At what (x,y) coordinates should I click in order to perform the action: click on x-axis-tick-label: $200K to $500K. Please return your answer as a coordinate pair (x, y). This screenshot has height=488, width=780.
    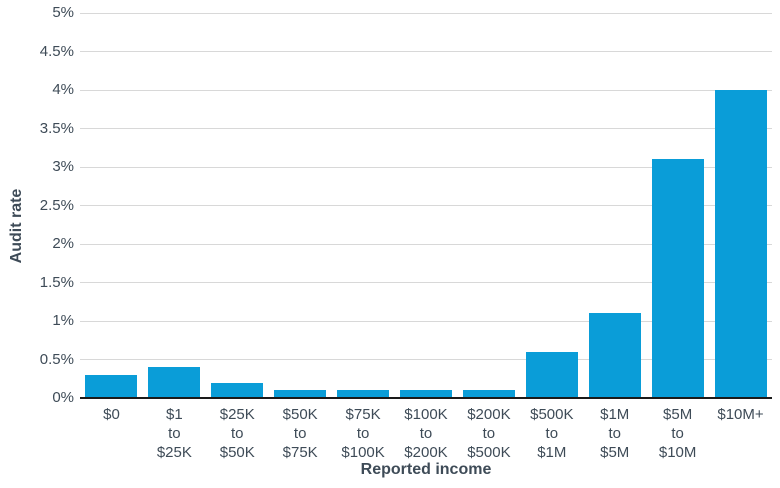
    Looking at the image, I should click on (489, 433).